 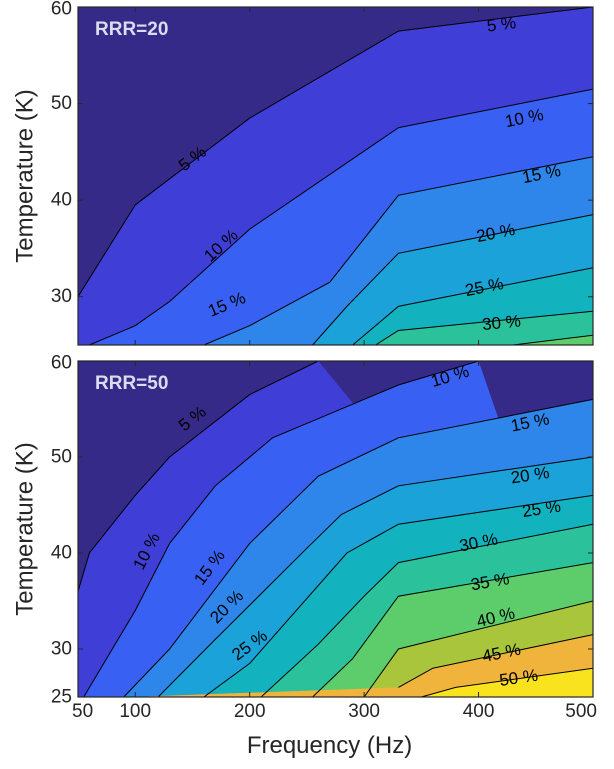 I want to click on contour-line-40-percent, so click(x=478, y=648).